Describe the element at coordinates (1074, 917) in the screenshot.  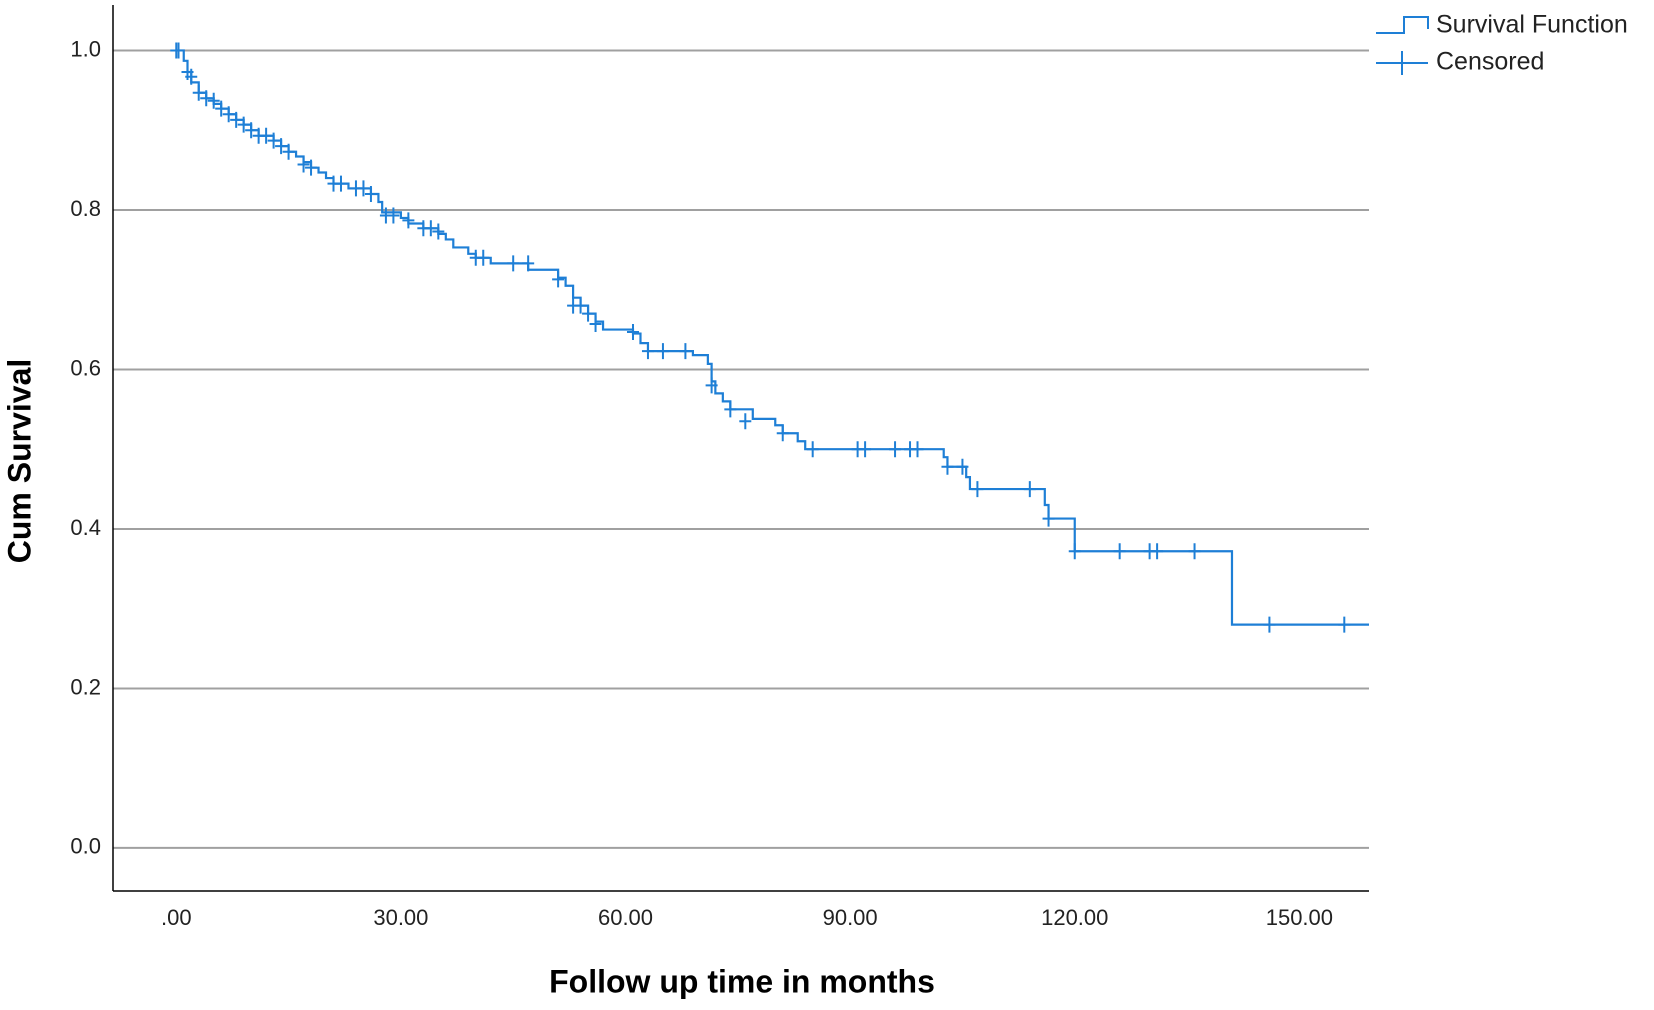
I see `x-tick-label: 120.00` at that location.